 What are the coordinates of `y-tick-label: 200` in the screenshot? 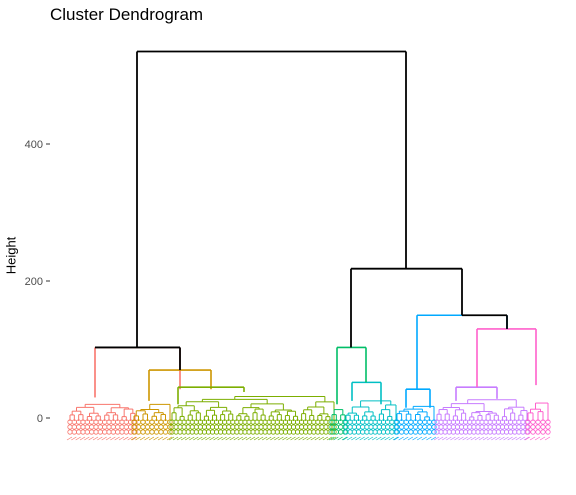 It's located at (34, 282).